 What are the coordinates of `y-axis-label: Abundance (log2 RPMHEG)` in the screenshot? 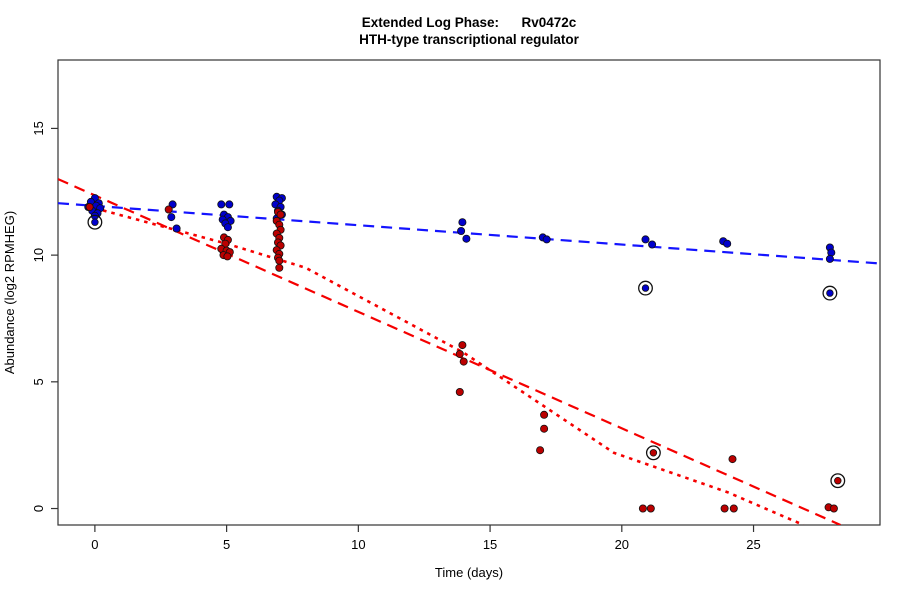 It's located at (9, 292).